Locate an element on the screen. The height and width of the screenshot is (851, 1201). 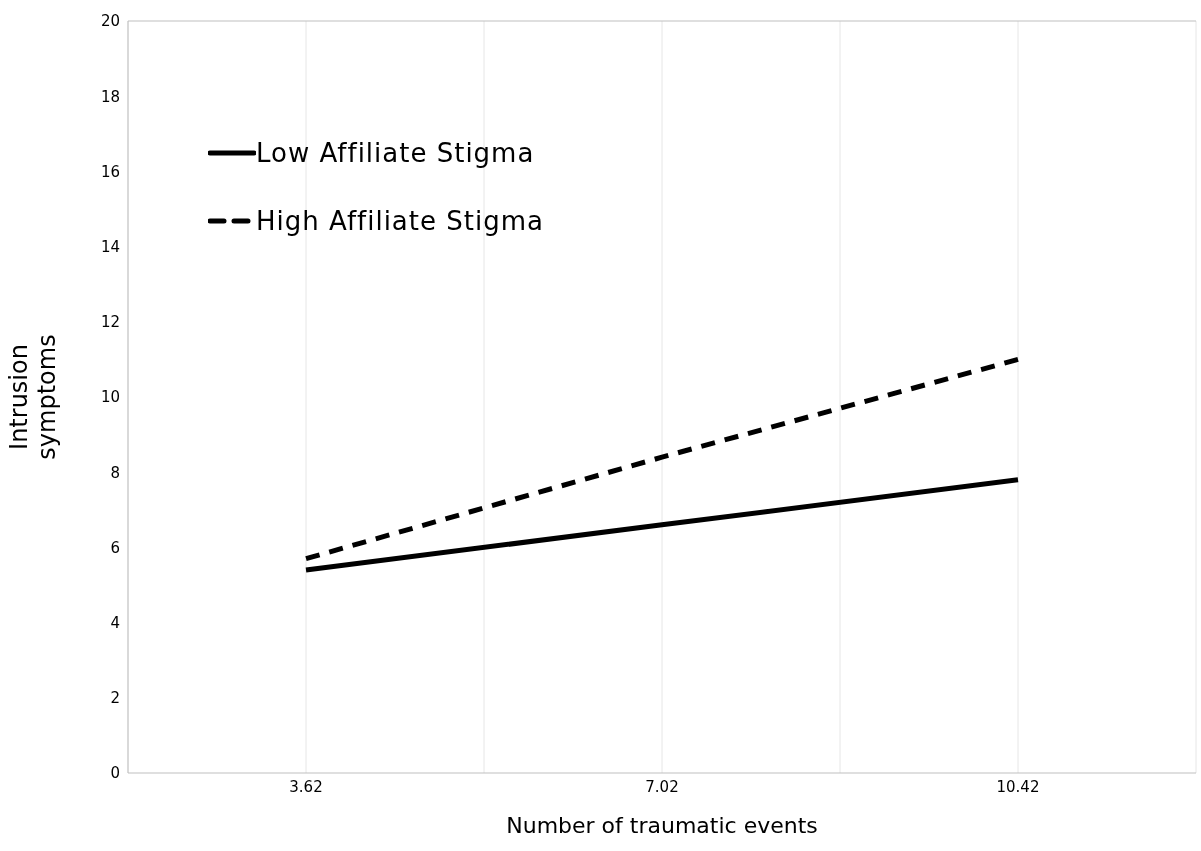
y-tick-label: 4 is located at coordinates (115, 622).